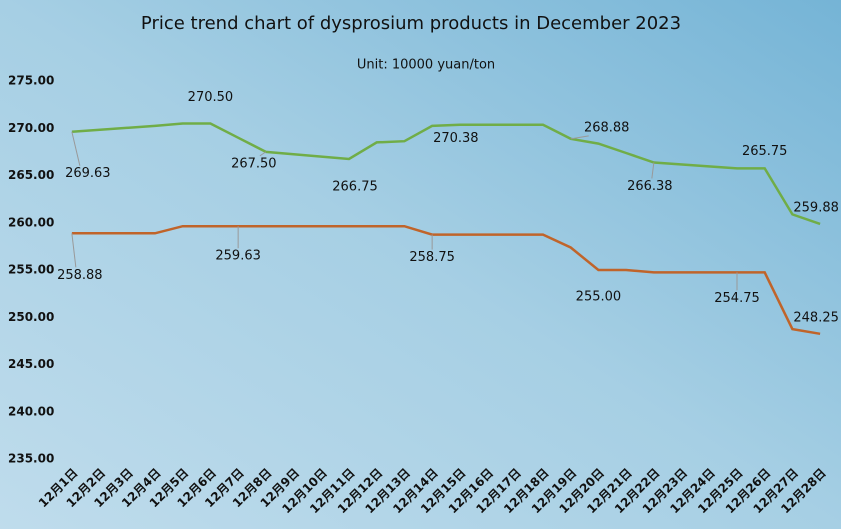 This screenshot has height=529, width=841. Describe the element at coordinates (31, 81) in the screenshot. I see `y-tick-label: 275.00` at that location.